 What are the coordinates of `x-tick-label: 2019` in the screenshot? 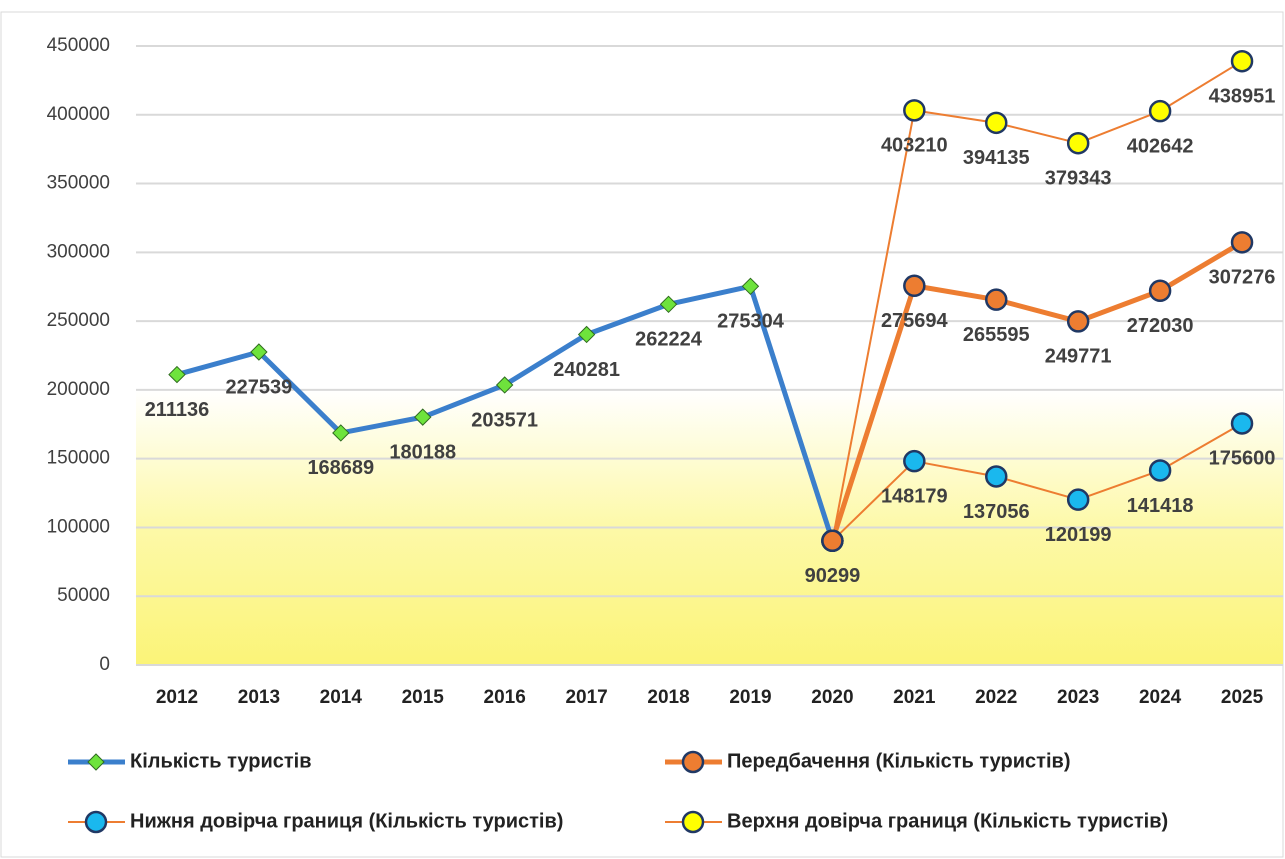 It's located at (750, 697).